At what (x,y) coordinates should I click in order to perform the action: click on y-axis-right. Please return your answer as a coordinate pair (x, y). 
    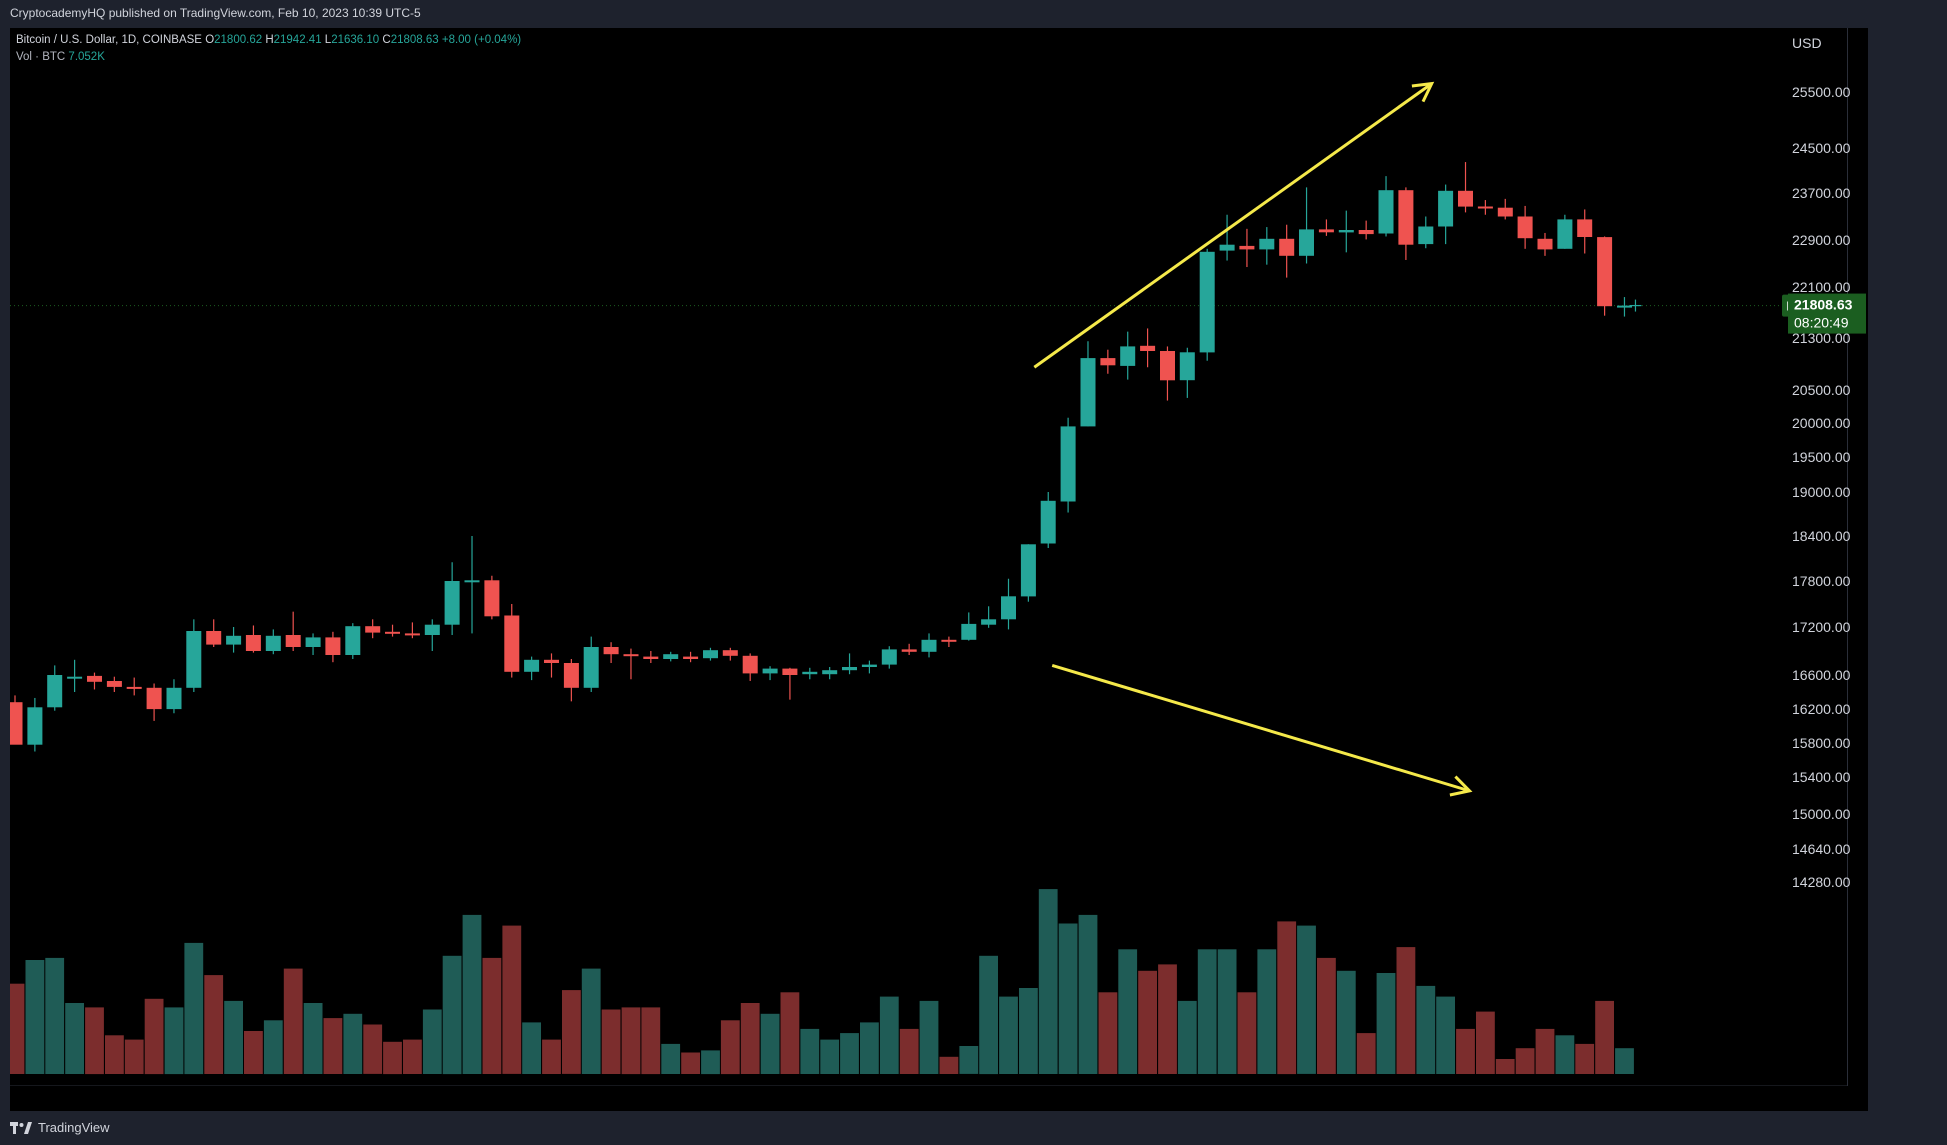
    Looking at the image, I should click on (1858, 569).